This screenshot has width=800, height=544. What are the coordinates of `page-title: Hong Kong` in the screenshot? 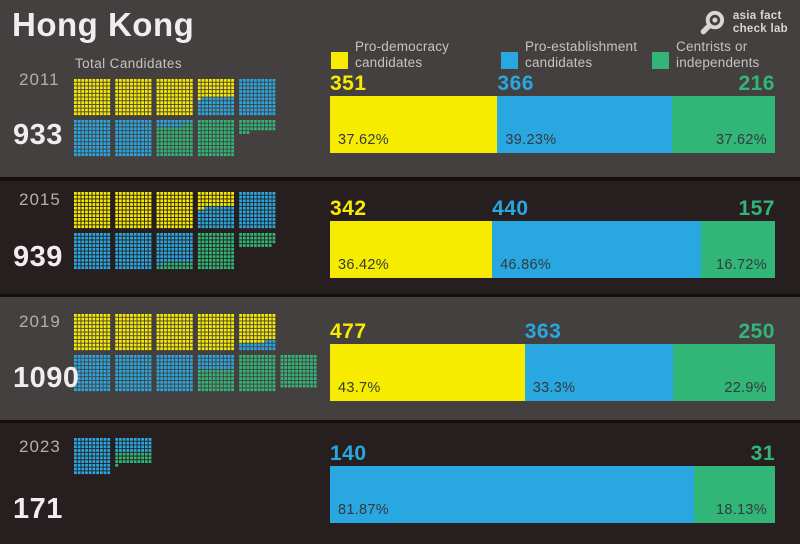 It's located at (103, 24).